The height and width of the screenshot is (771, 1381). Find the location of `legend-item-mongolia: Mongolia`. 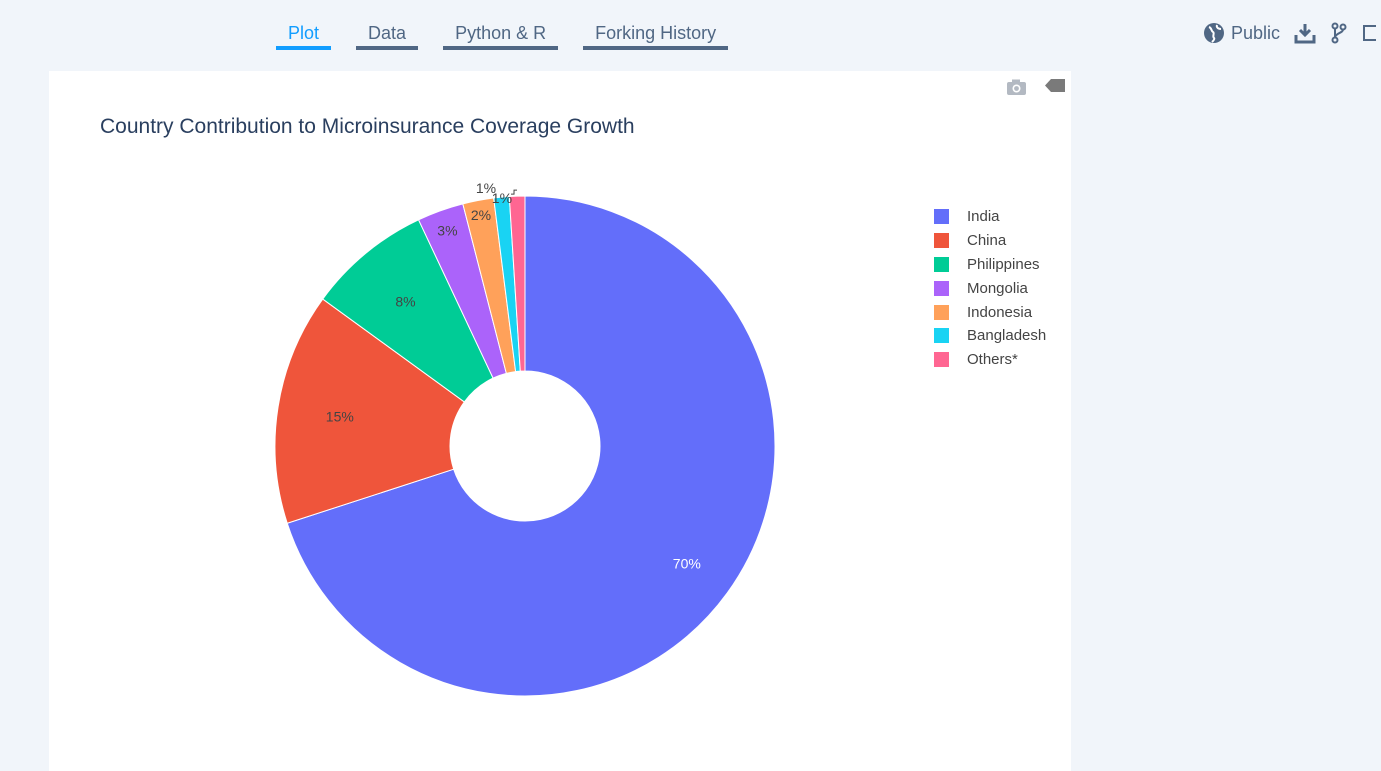

legend-item-mongolia: Mongolia is located at coordinates (990, 288).